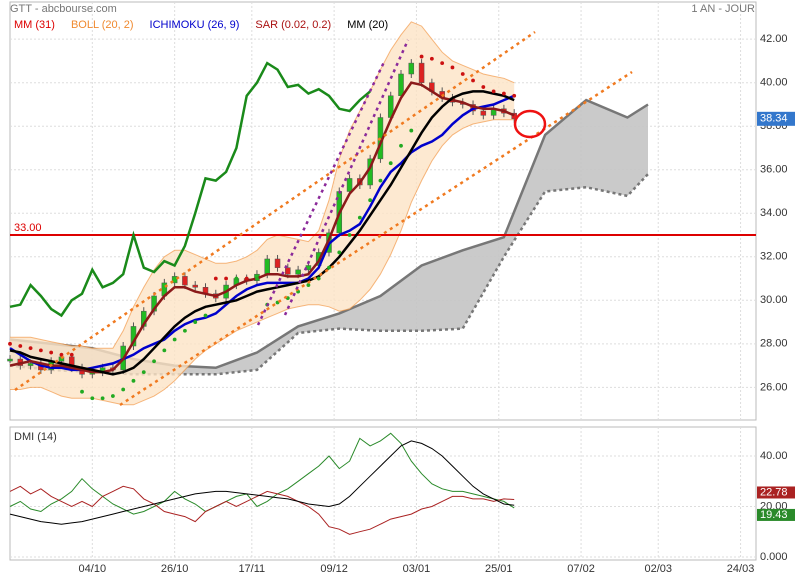  Describe the element at coordinates (723, 9) in the screenshot. I see `timeframe: 1 AN - JOUR` at that location.